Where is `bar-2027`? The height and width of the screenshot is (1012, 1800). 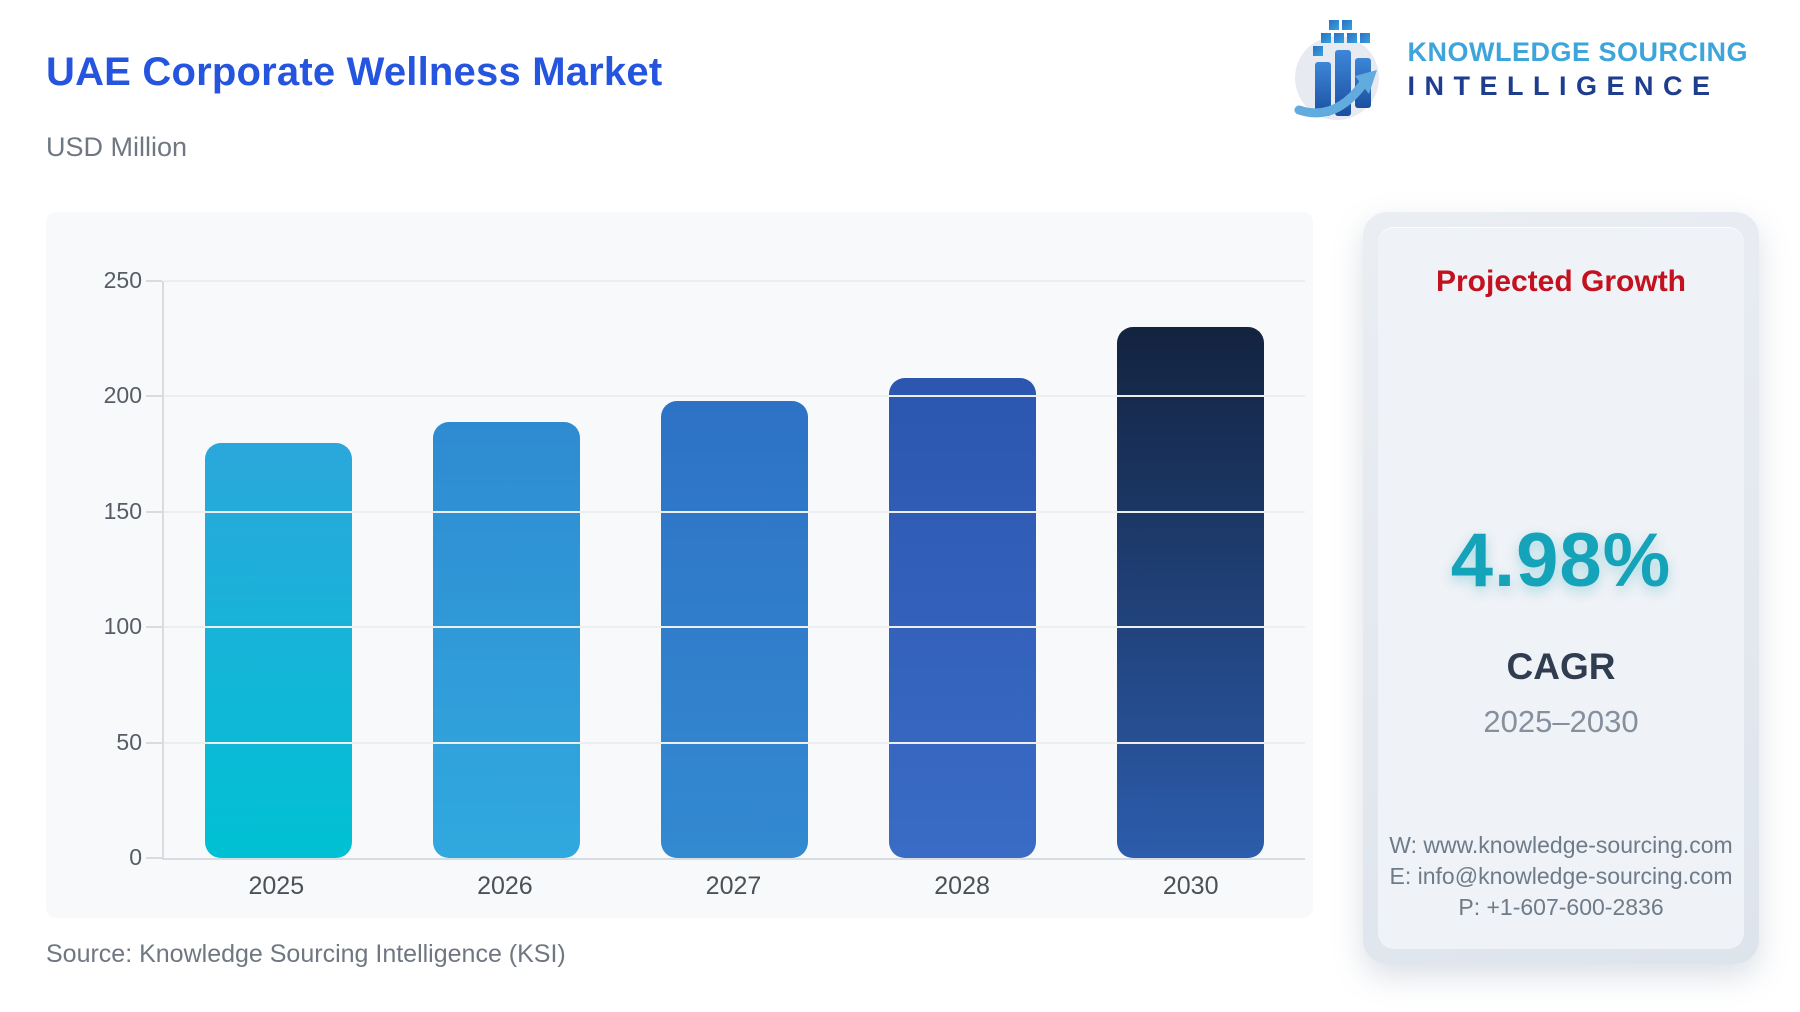 bar-2027 is located at coordinates (734, 629).